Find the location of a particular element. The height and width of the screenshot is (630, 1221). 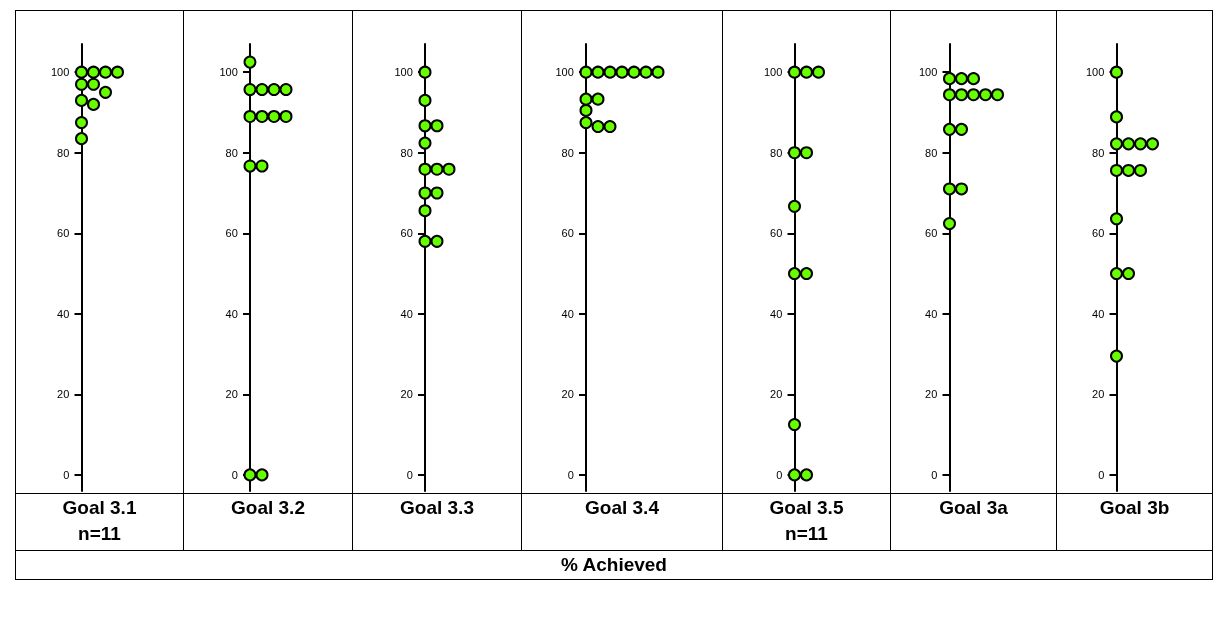

text: % Achieved is located at coordinates (614, 565).